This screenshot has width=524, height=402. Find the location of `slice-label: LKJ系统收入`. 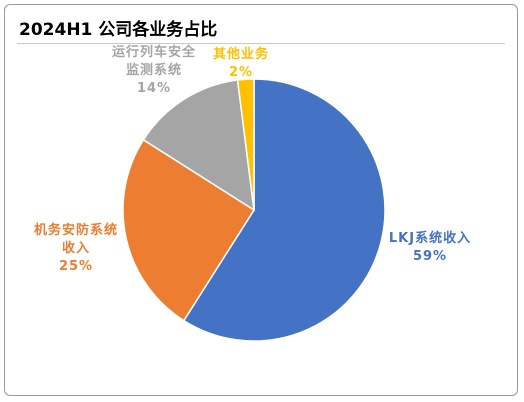

slice-label: LKJ系统收入 is located at coordinates (430, 238).